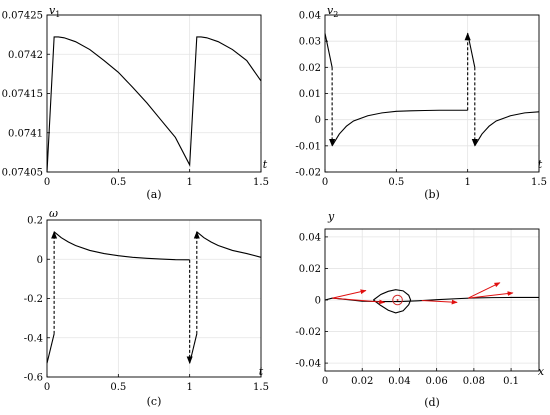 The height and width of the screenshot is (415, 550). Describe the element at coordinates (474, 381) in the screenshot. I see `x-tick-label: 0.08` at that location.